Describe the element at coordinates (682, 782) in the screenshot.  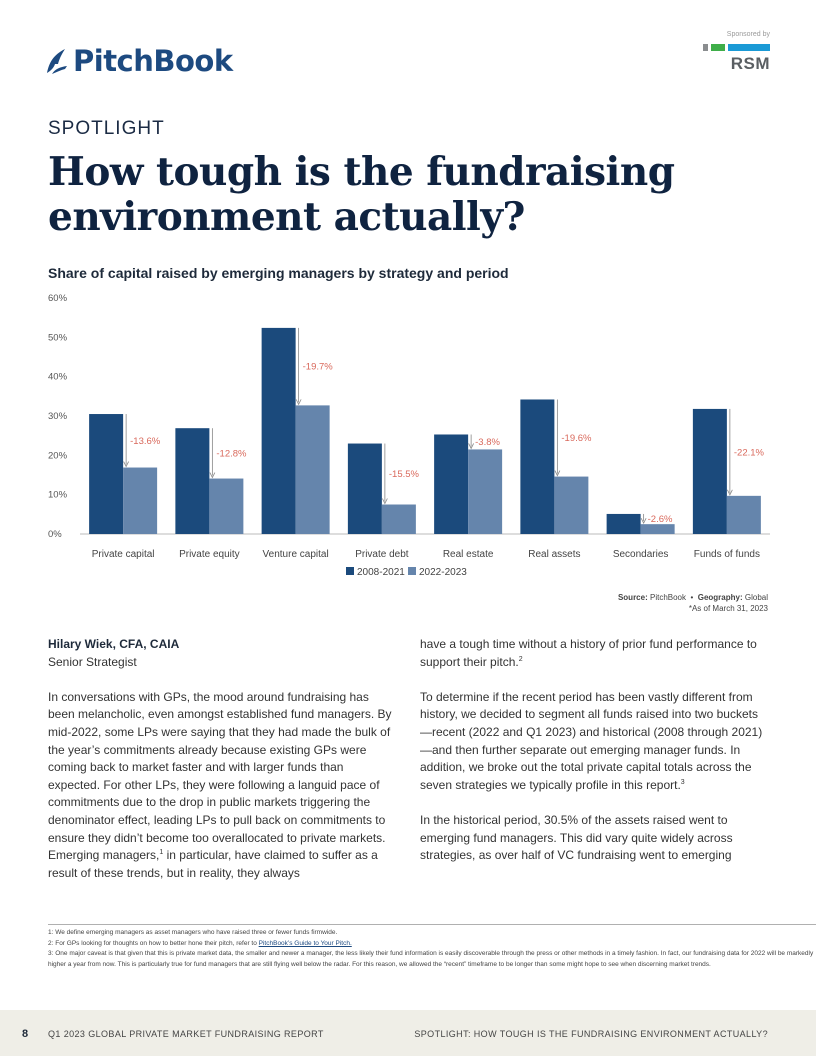
I see `footnote-ref-3: 3` at that location.